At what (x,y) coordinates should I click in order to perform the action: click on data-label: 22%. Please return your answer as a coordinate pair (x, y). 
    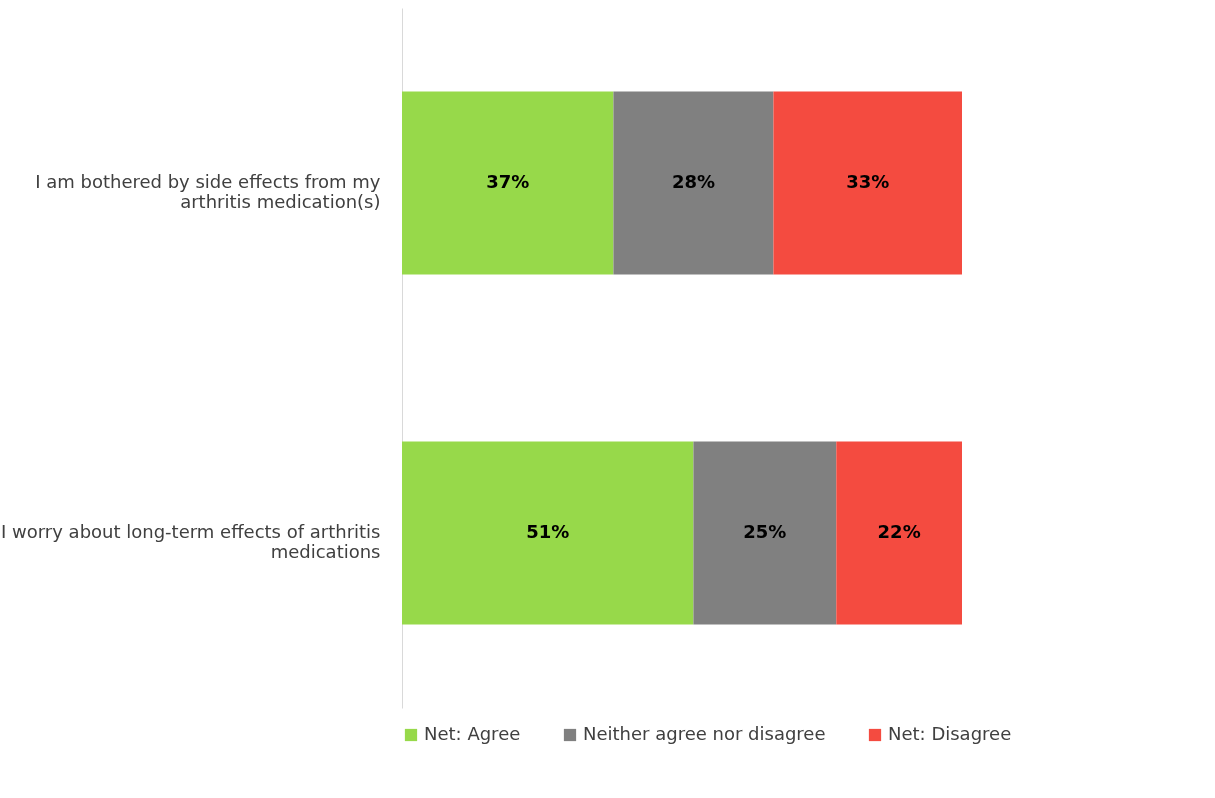
    Looking at the image, I should click on (899, 531).